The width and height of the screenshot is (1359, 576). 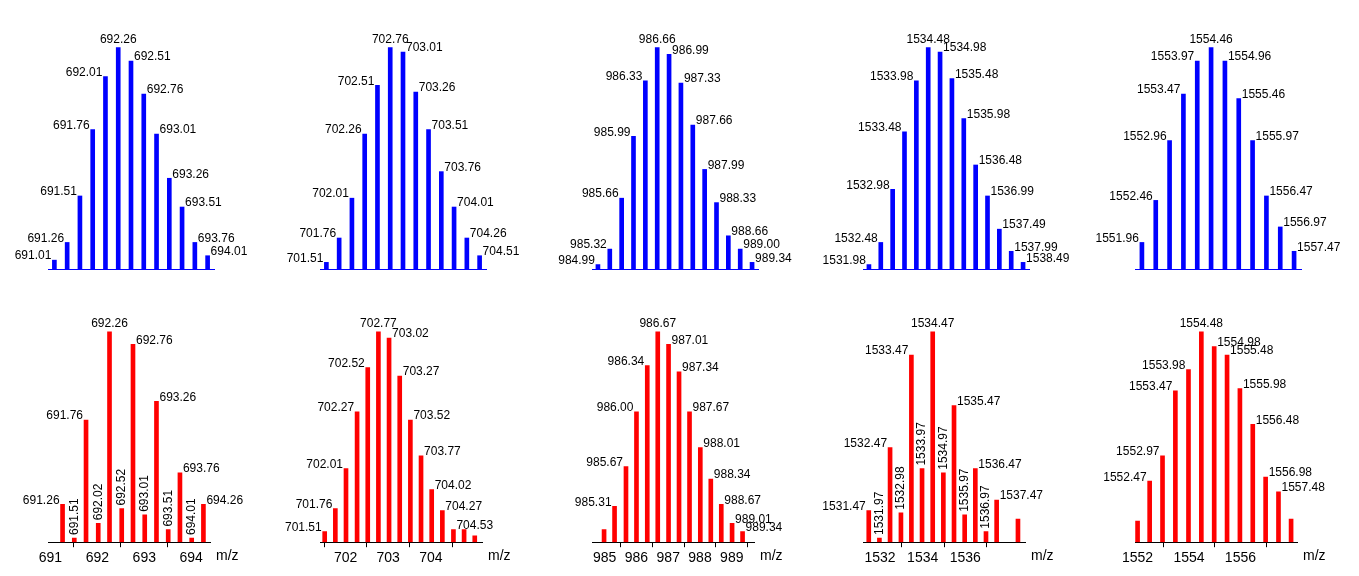 What do you see at coordinates (430, 557) in the screenshot?
I see `x-tick-label: 704` at bounding box center [430, 557].